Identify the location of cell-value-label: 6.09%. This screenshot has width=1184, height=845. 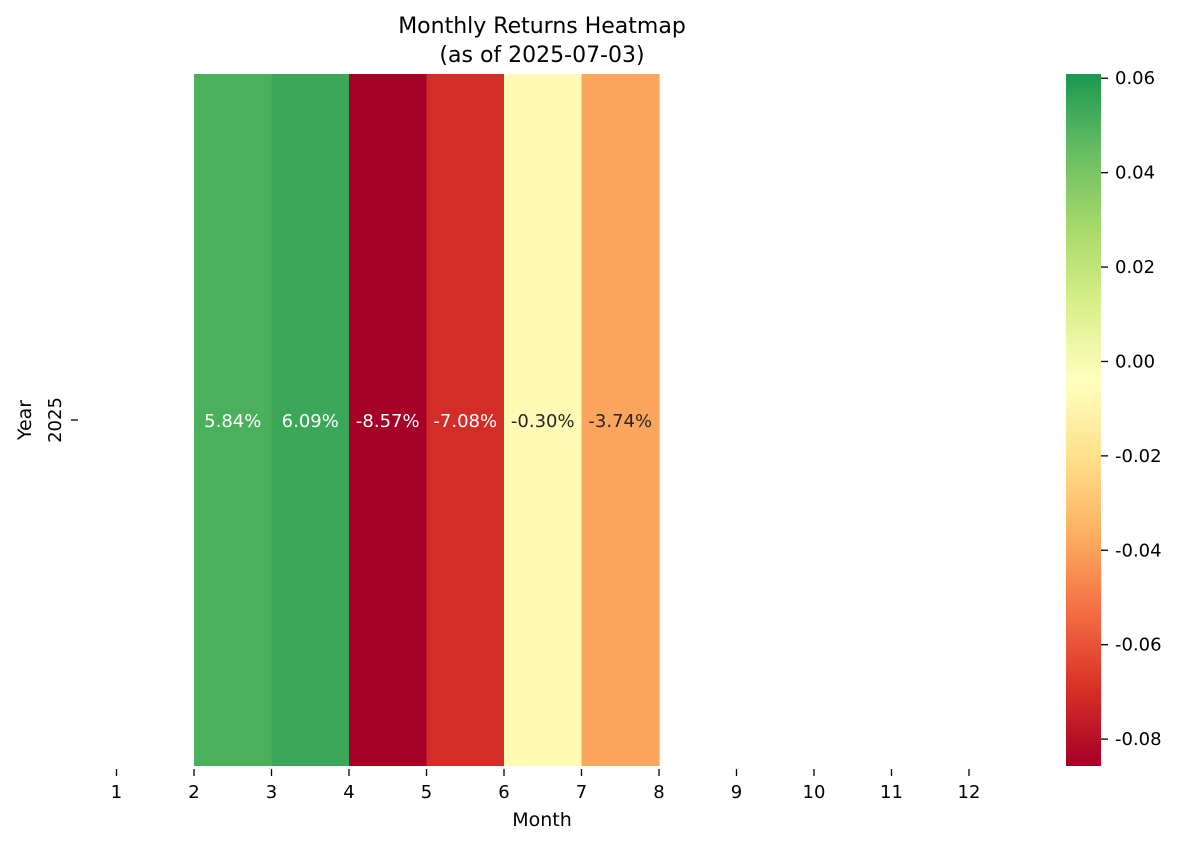
(310, 421).